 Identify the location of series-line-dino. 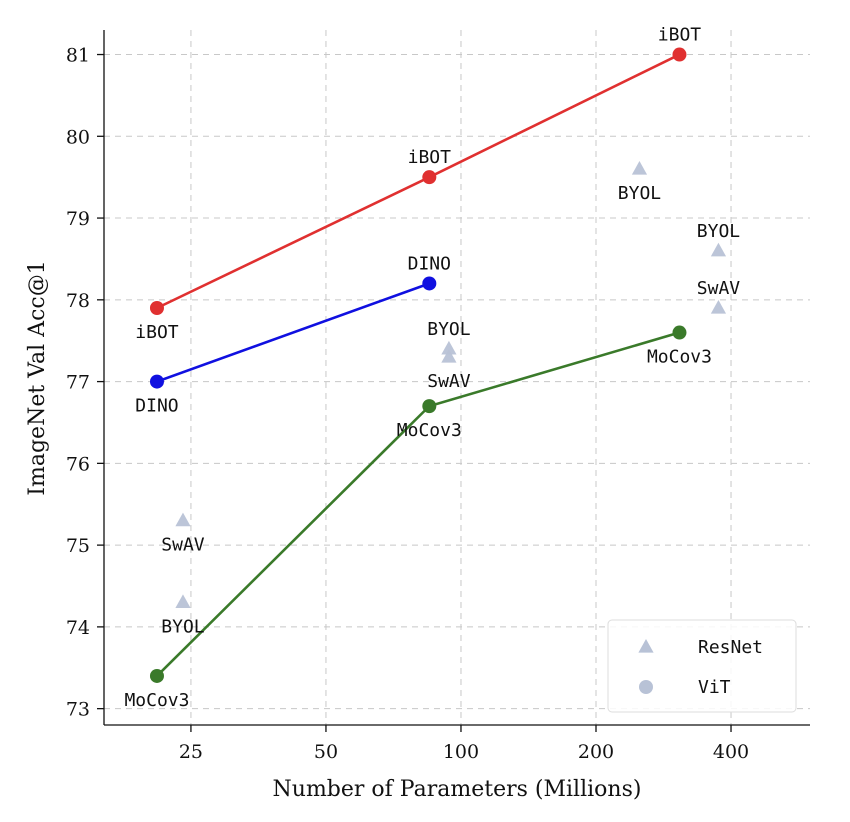
(293, 332).